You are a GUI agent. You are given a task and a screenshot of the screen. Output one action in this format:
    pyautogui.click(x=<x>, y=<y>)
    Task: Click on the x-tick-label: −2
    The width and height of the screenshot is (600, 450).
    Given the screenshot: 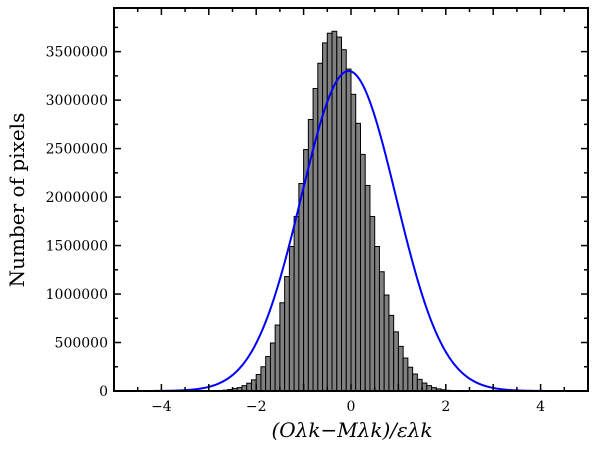 What is the action you would take?
    pyautogui.click(x=256, y=407)
    